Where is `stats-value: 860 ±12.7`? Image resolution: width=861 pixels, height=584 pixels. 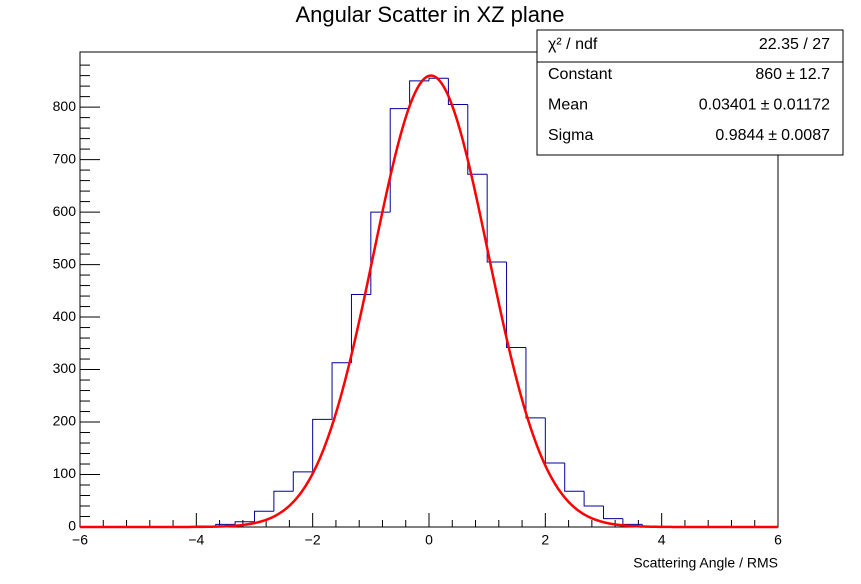
stats-value: 860 ±12.7 is located at coordinates (792, 74).